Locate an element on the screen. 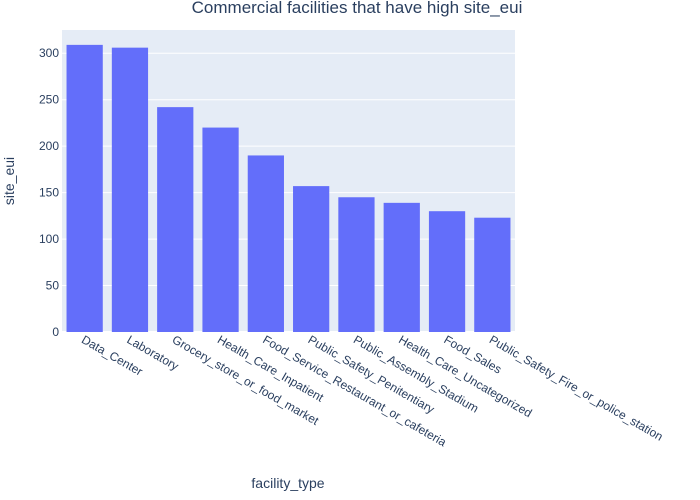 The width and height of the screenshot is (700, 500). bar-public-assembly-stadium is located at coordinates (356, 264).